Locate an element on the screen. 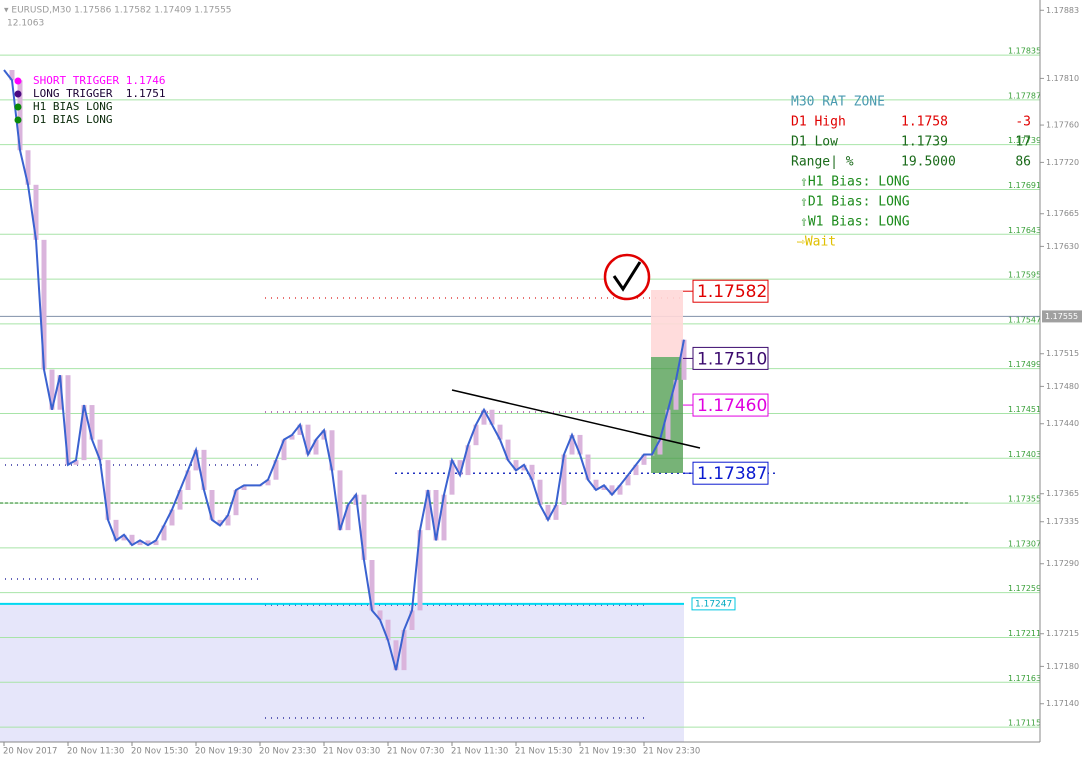  level-label: 1.17387 is located at coordinates (732, 474).